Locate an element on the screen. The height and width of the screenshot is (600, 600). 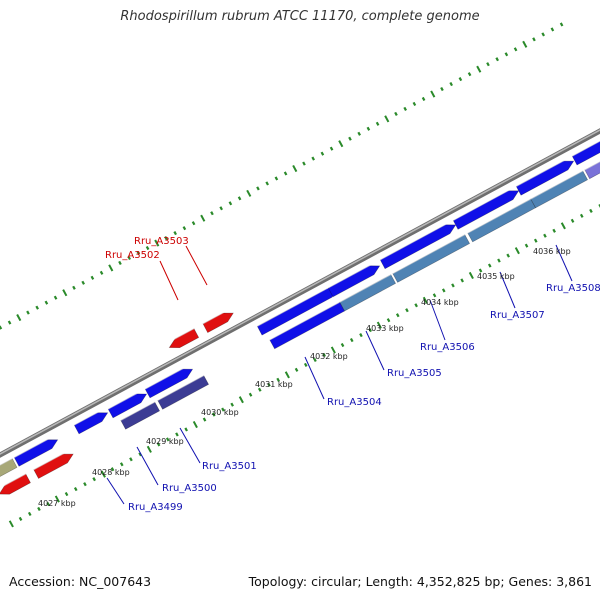
cds-right-edge is located at coordinates (592, 170).